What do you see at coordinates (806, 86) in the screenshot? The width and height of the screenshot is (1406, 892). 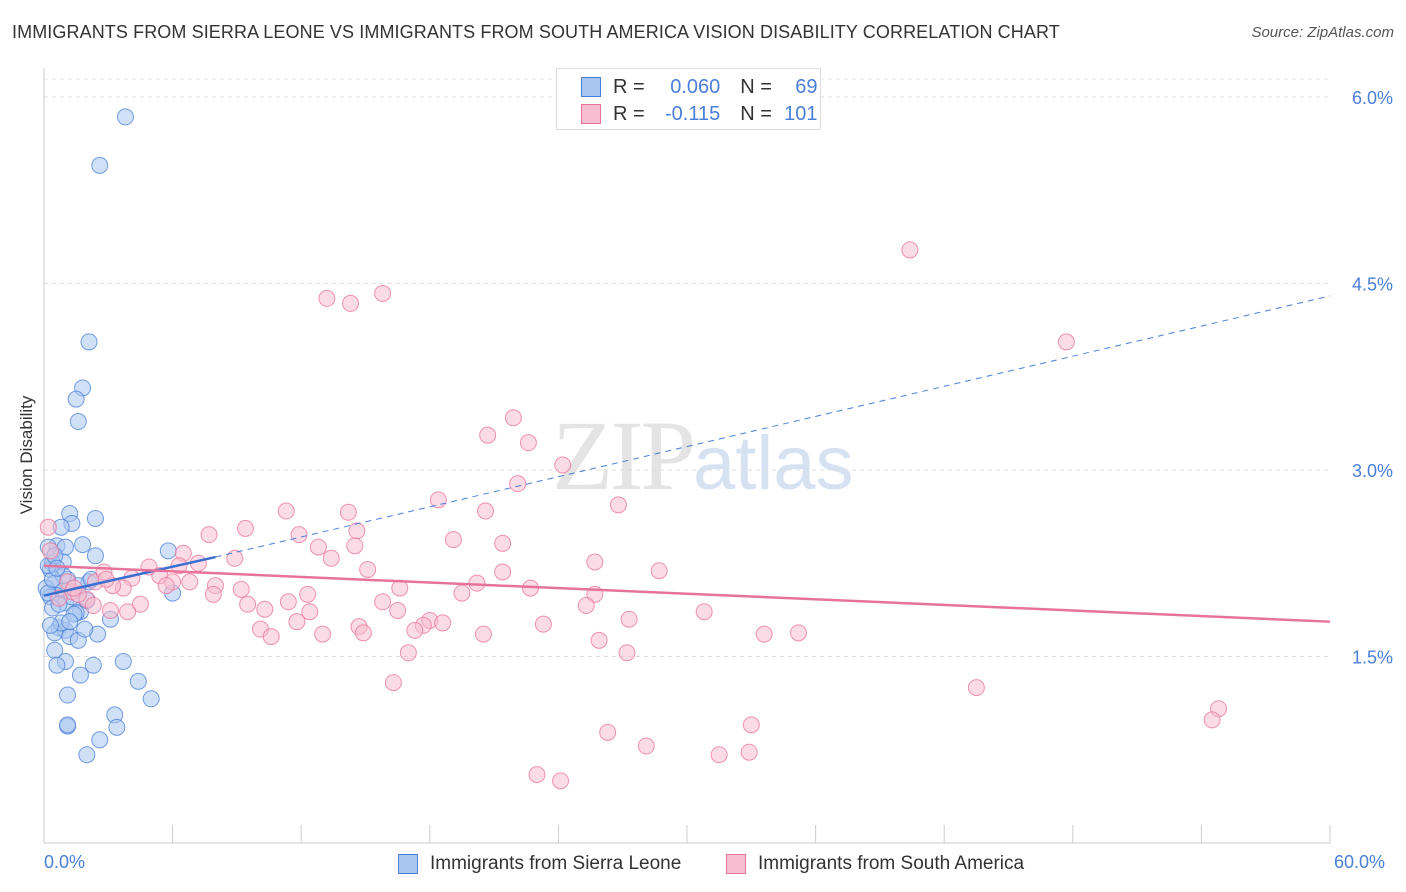 I see `legend-n-value: 69` at bounding box center [806, 86].